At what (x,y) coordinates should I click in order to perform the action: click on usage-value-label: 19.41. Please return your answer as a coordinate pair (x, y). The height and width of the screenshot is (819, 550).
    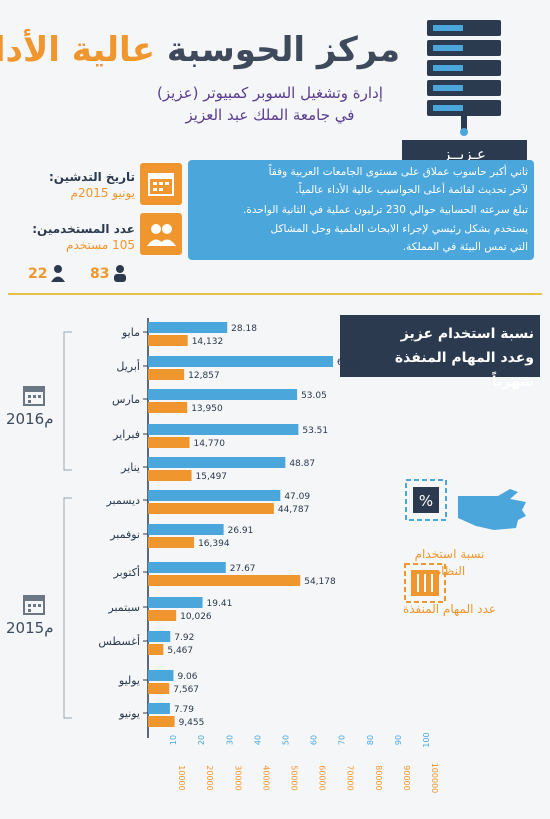
    Looking at the image, I should click on (220, 604).